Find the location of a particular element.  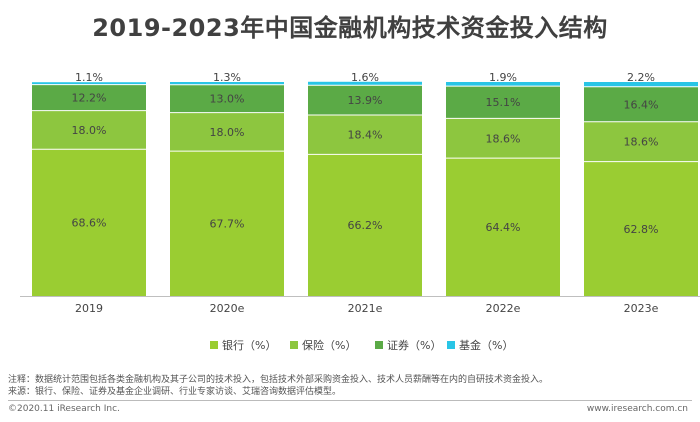

x-tick-label: 2020e is located at coordinates (227, 308).